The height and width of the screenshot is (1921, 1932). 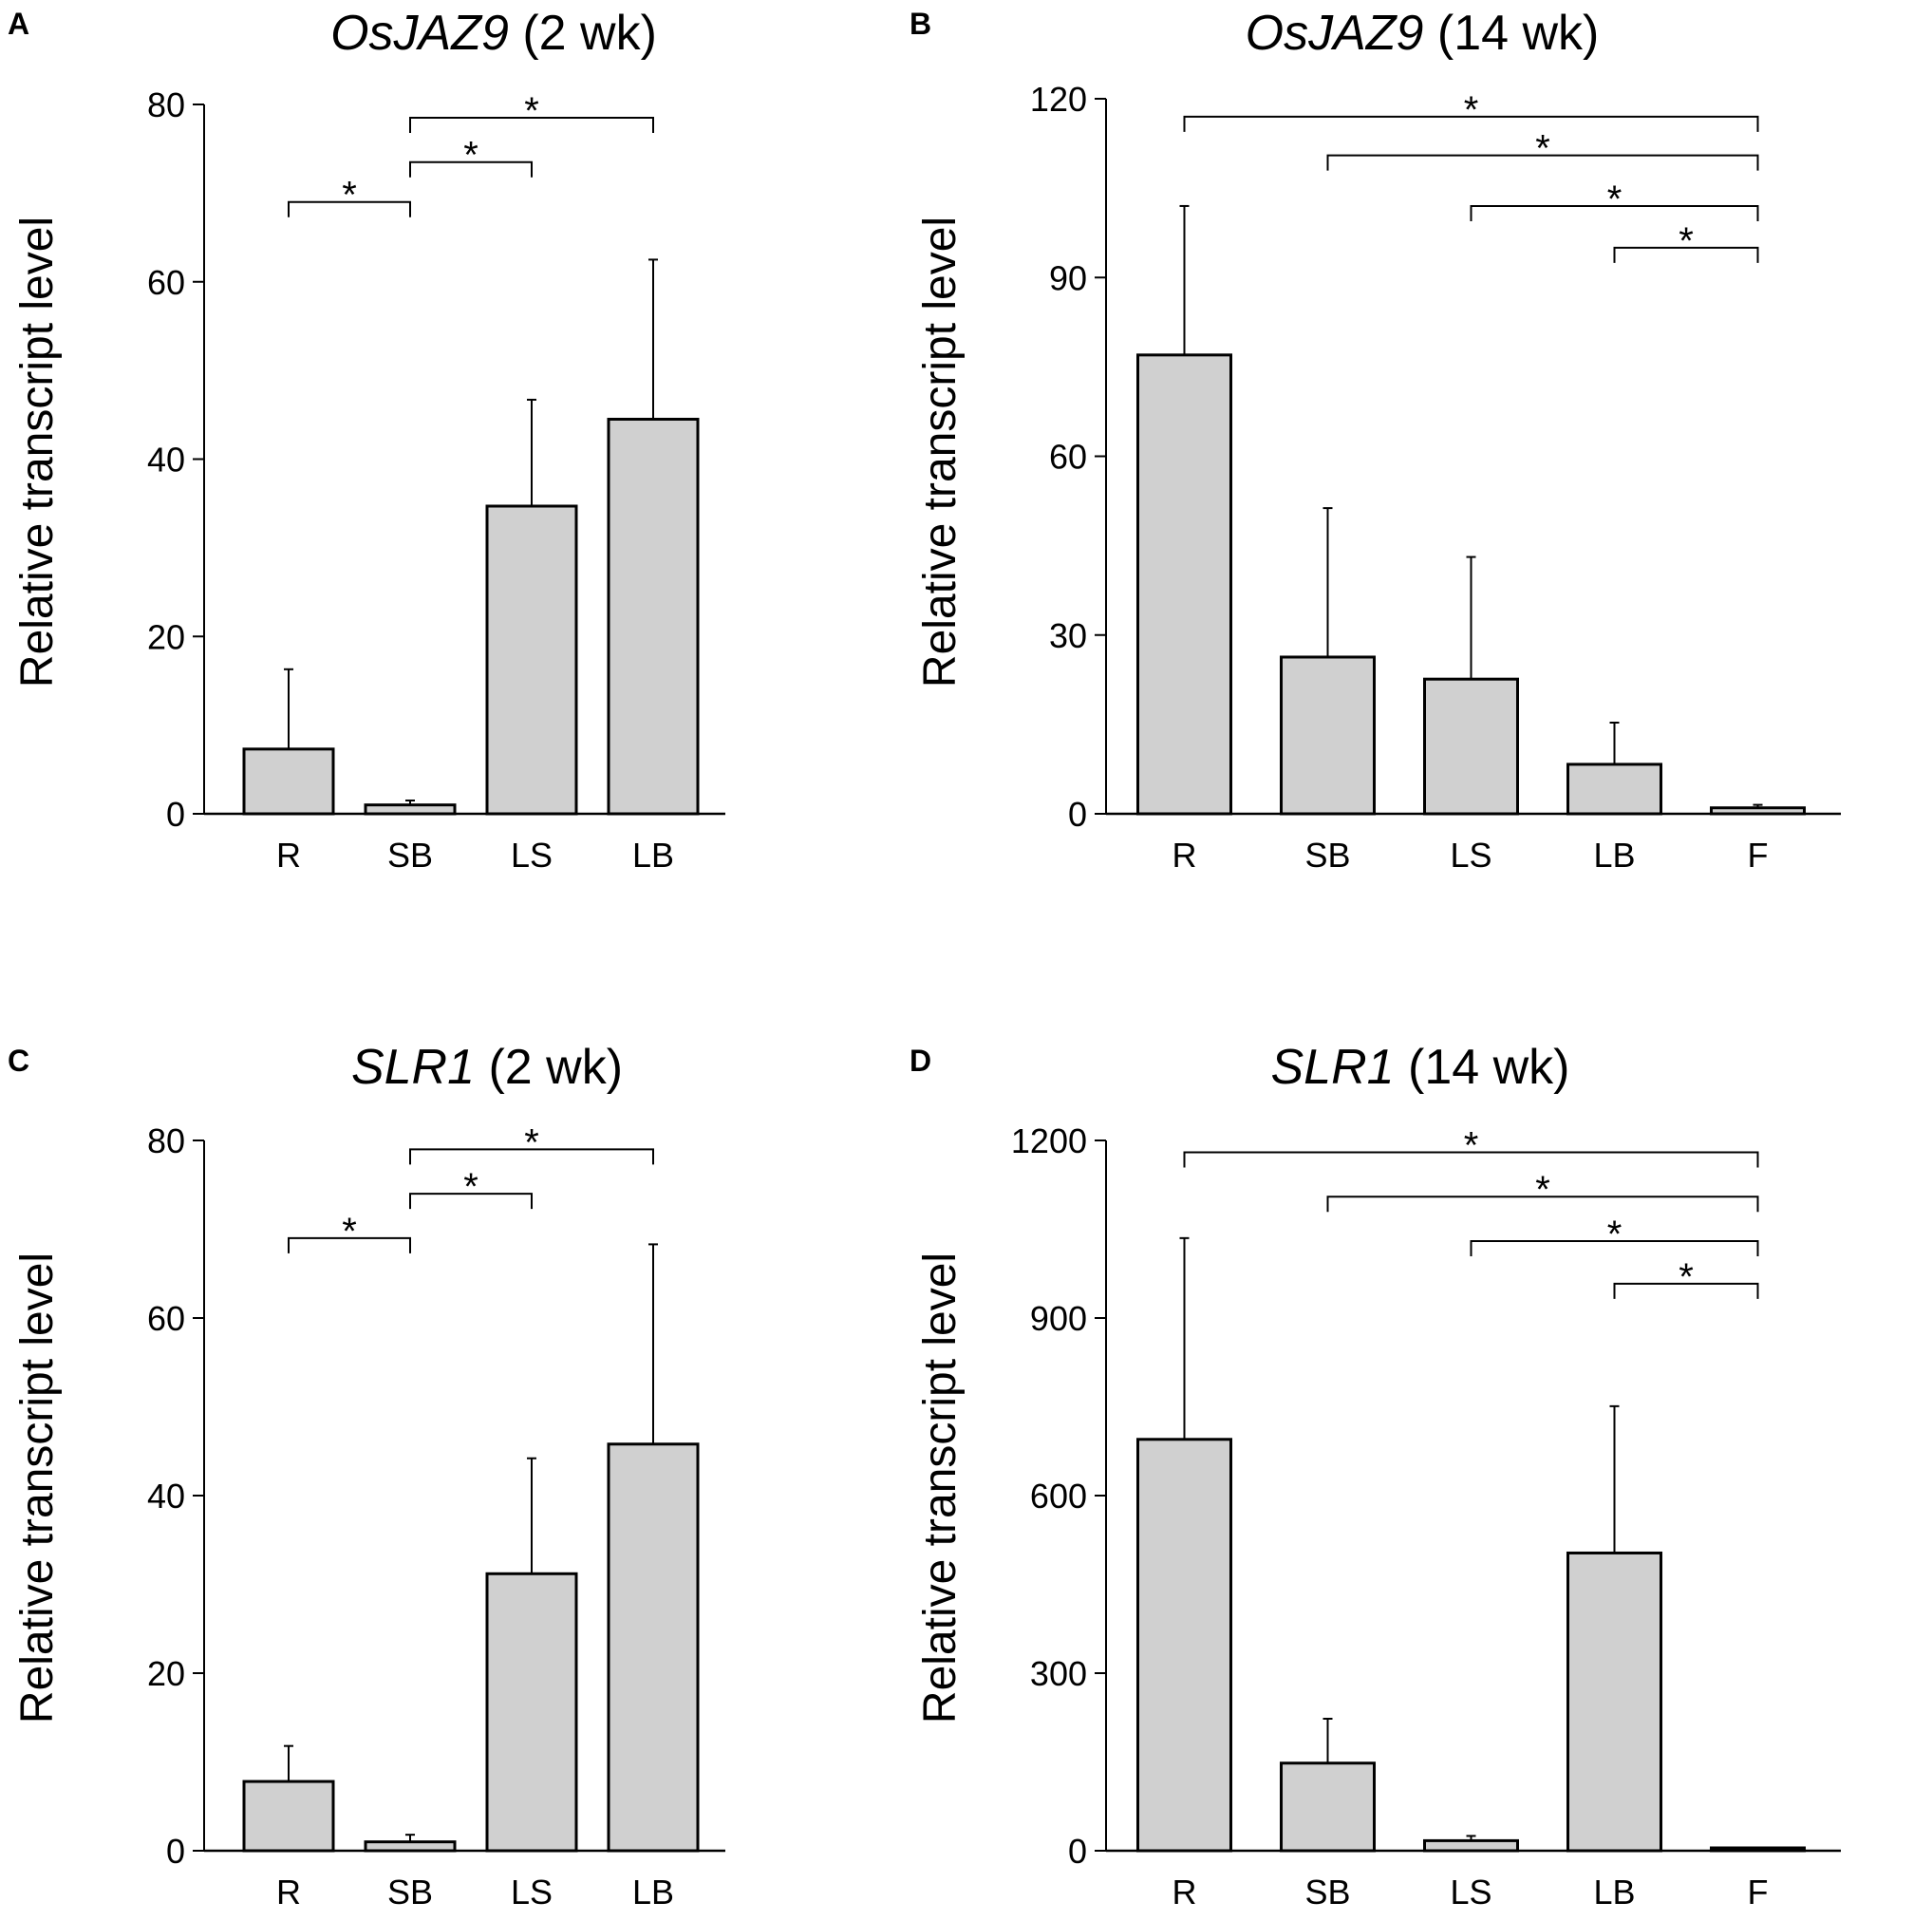 I want to click on panel-label: D, so click(x=921, y=1061).